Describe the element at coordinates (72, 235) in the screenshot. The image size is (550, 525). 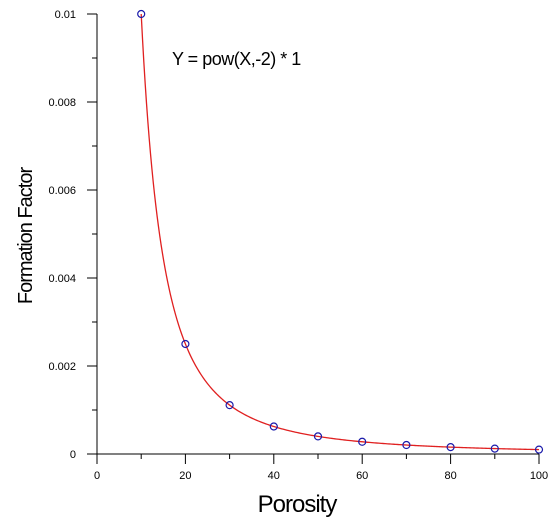
I see `y-axis-ticks: 0 0.002 0.004 0.006 0.008 0.01` at that location.